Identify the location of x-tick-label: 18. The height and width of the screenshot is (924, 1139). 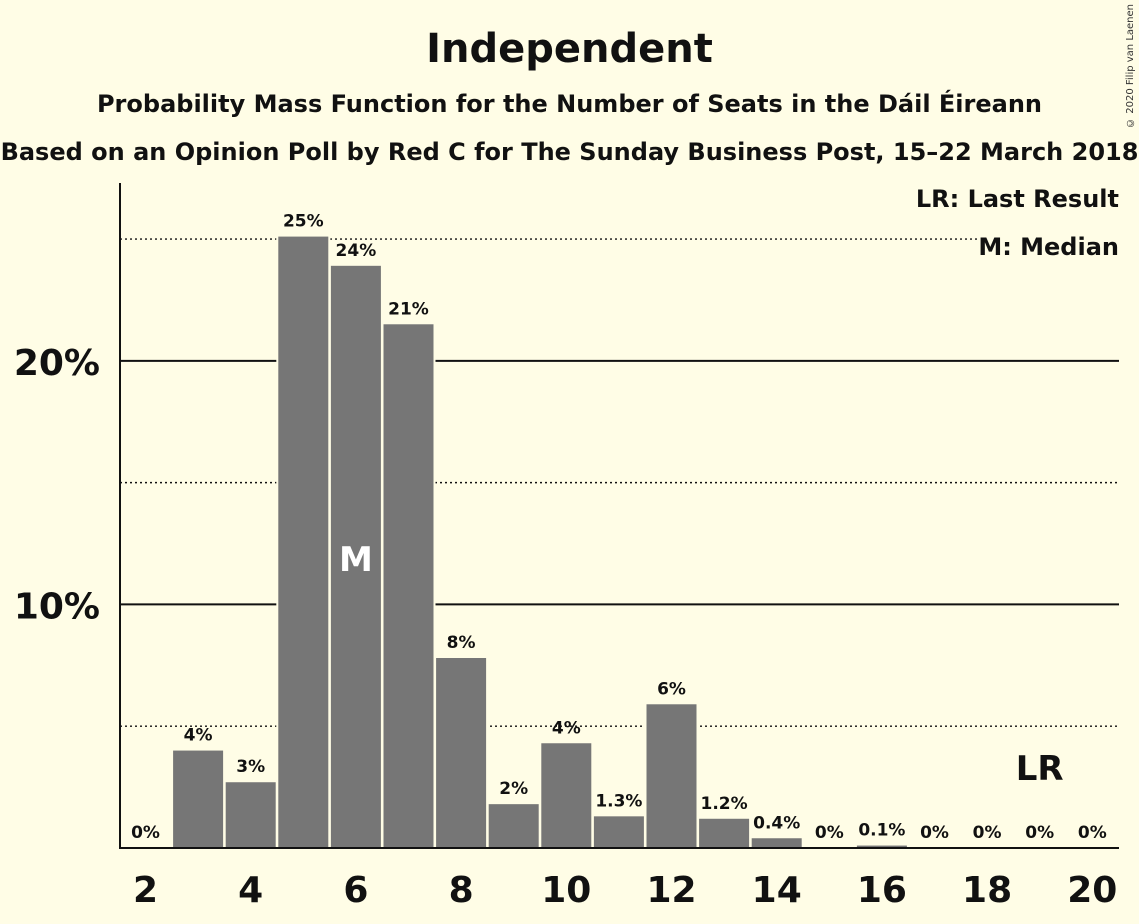
(987, 890).